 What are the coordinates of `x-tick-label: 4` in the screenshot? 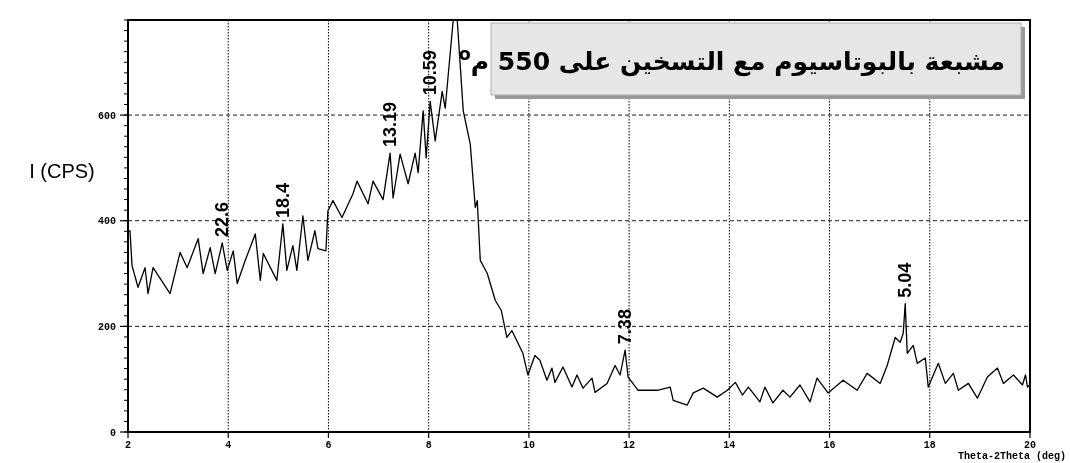 It's located at (228, 445).